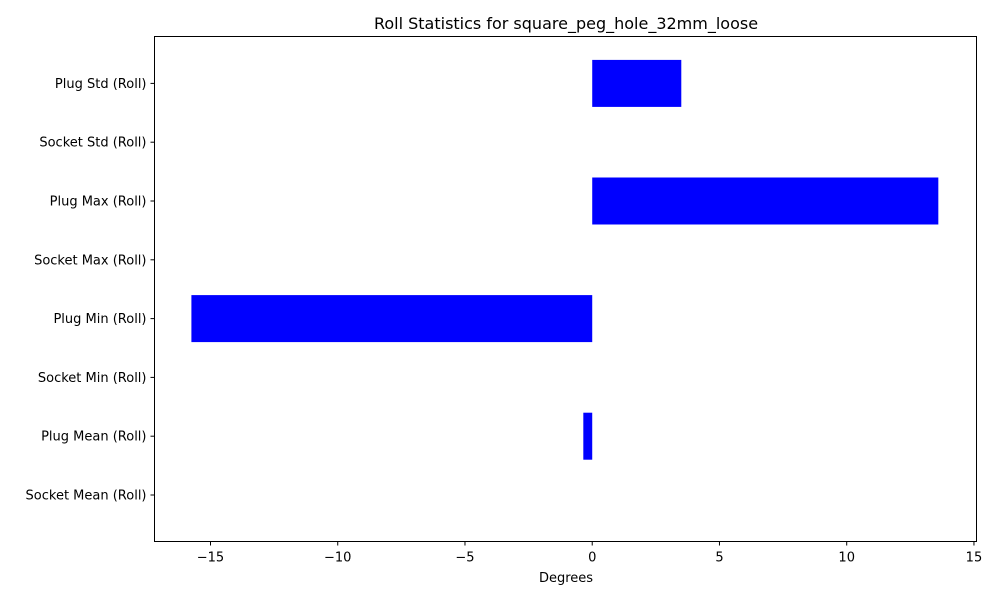 The width and height of the screenshot is (1000, 604). Describe the element at coordinates (92, 143) in the screenshot. I see `y-tick-label: Socket Std (Roll)` at that location.